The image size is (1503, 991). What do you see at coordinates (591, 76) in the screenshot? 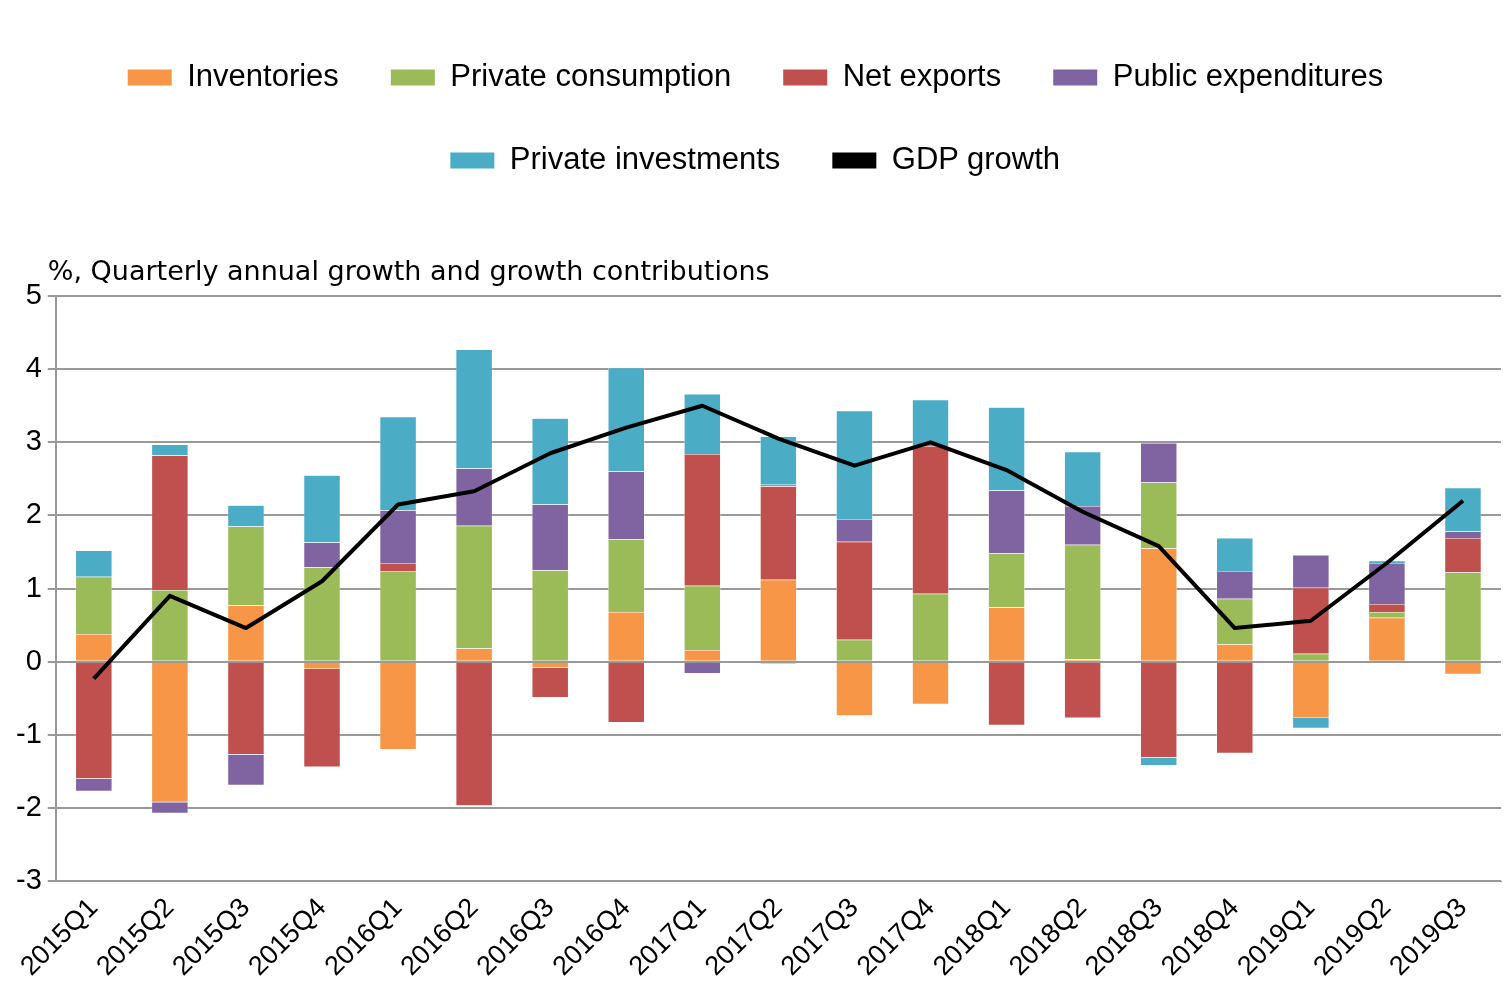
I see `legend-label: Private consumption` at bounding box center [591, 76].